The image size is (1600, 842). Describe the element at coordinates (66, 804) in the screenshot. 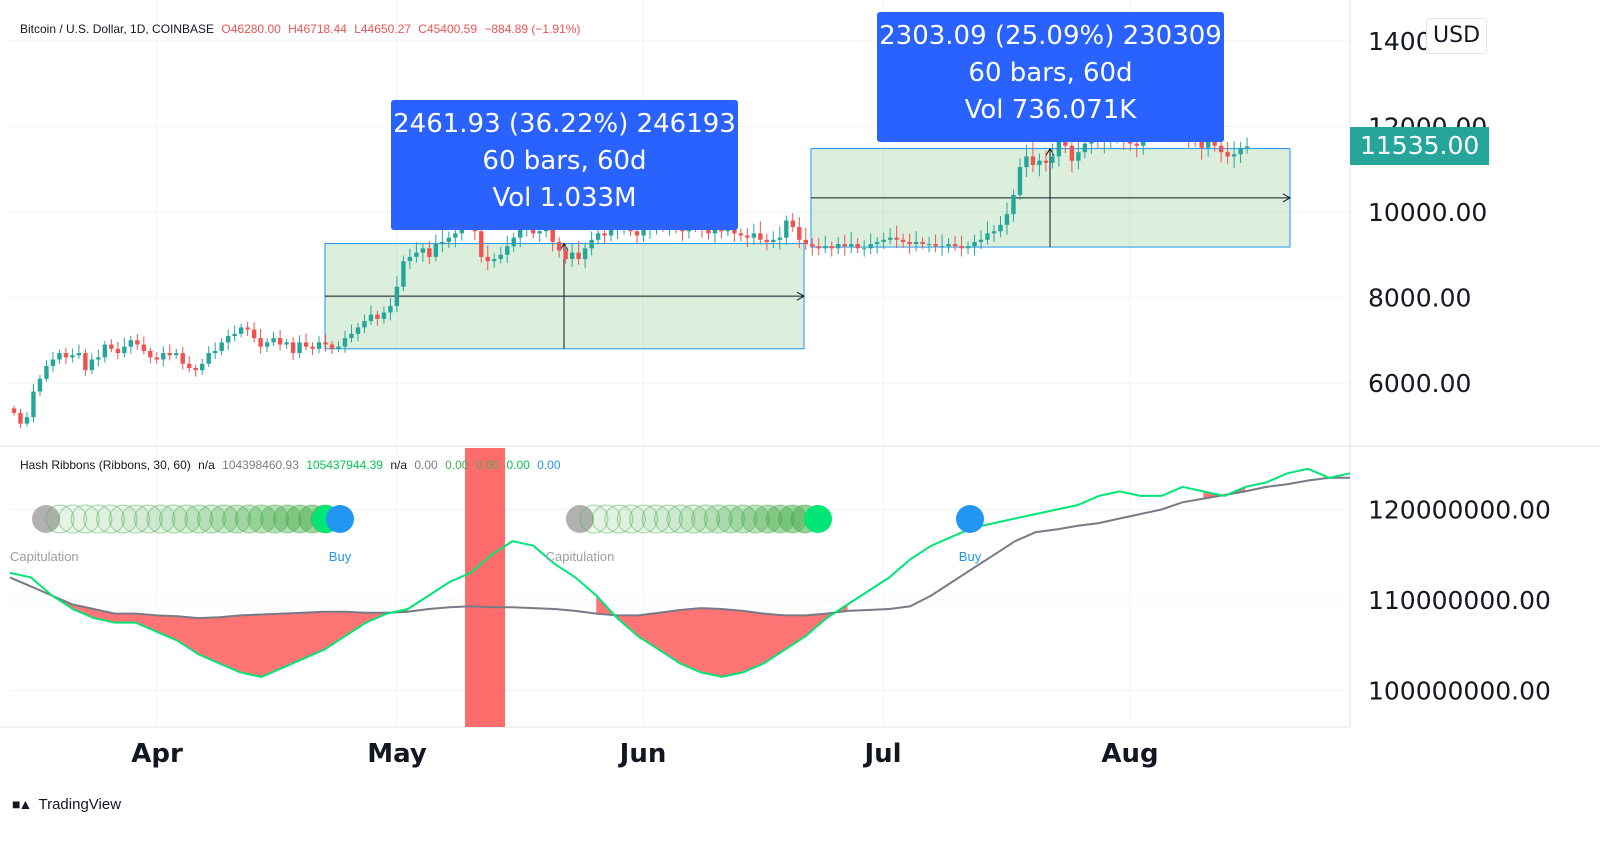

I see `tradingview-logo: ■▲ TradingView` at that location.